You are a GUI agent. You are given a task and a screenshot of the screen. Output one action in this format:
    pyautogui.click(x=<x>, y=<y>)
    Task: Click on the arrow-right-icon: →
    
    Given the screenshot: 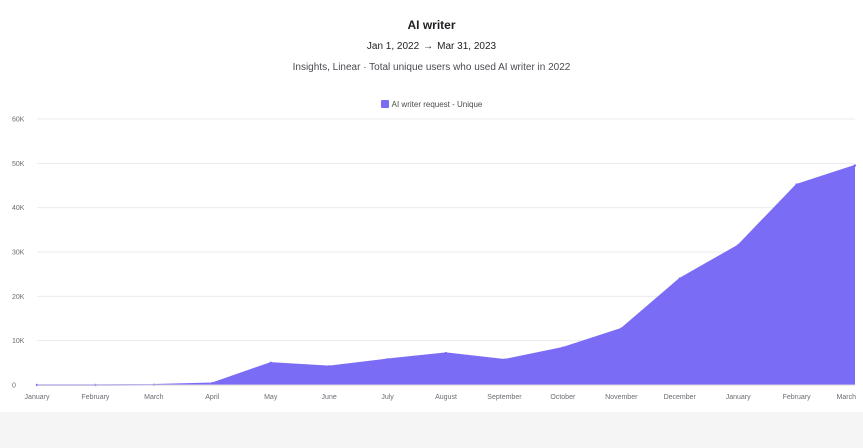 What is the action you would take?
    pyautogui.click(x=428, y=46)
    